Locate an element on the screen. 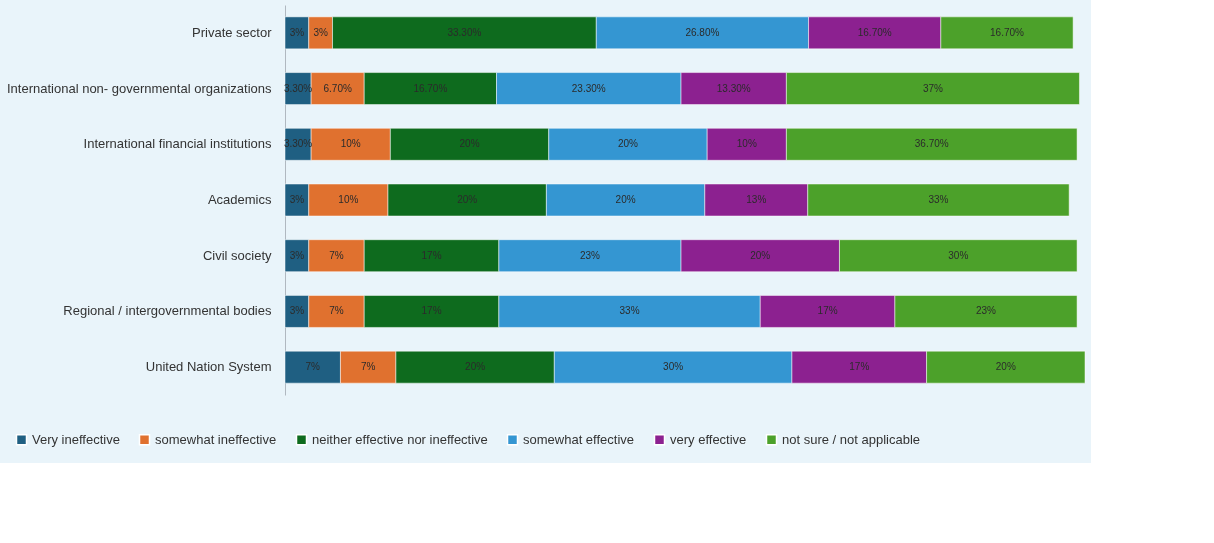 Image resolution: width=1214 pixels, height=543 pixels. y-tick-label: International financial institutions is located at coordinates (177, 144).